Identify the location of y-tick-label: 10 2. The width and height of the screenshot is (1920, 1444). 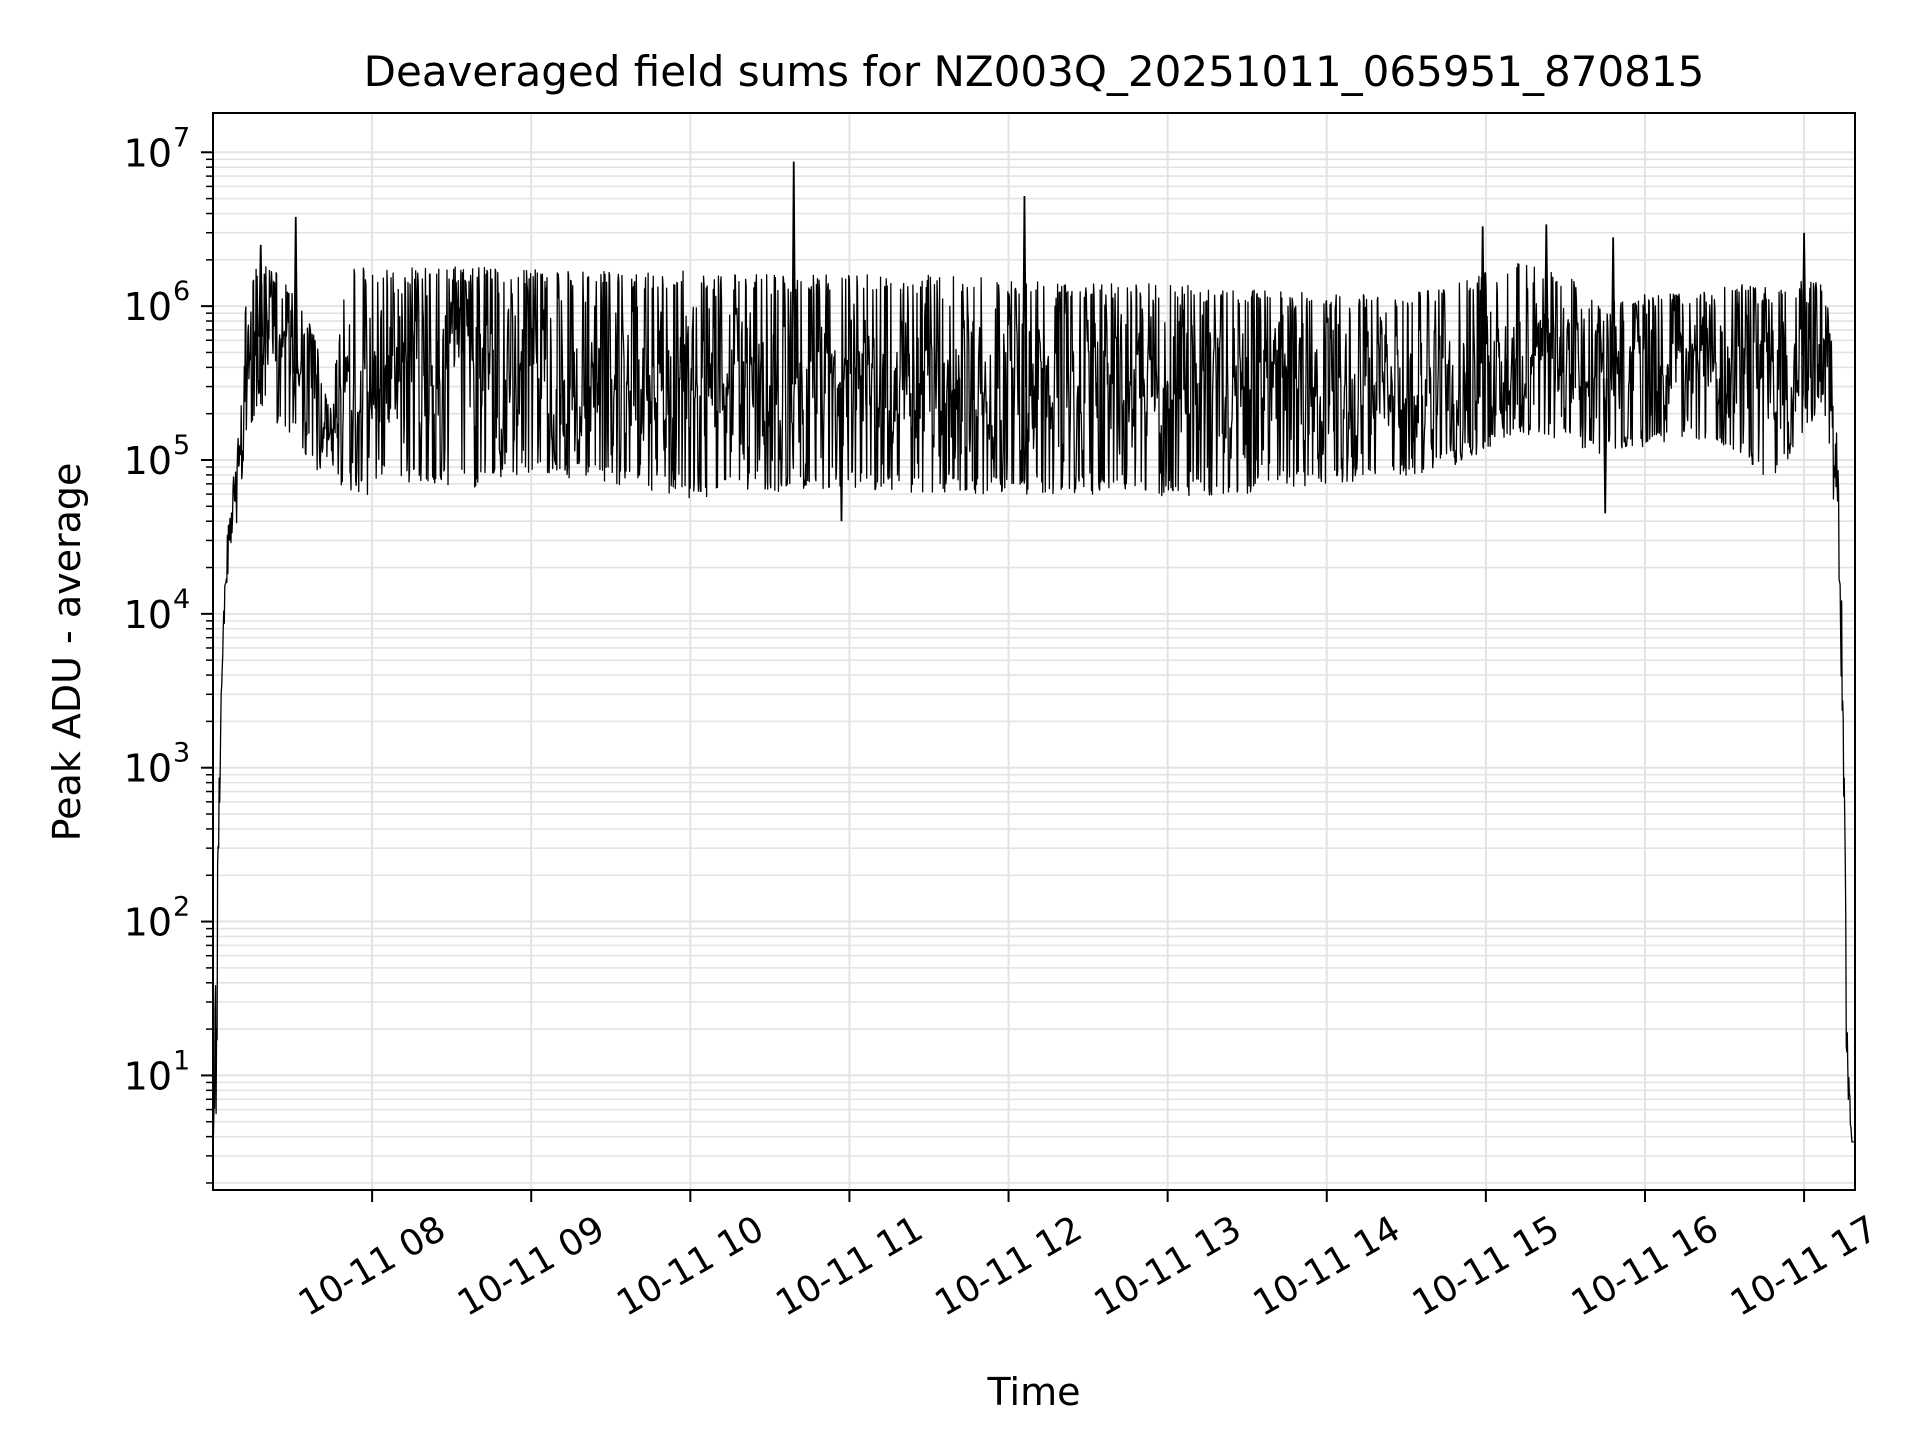
(157, 918).